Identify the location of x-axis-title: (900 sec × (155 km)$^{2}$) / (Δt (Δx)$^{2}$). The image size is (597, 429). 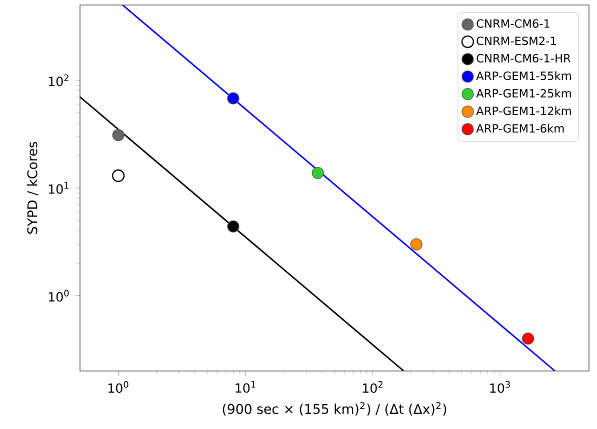
(334, 409).